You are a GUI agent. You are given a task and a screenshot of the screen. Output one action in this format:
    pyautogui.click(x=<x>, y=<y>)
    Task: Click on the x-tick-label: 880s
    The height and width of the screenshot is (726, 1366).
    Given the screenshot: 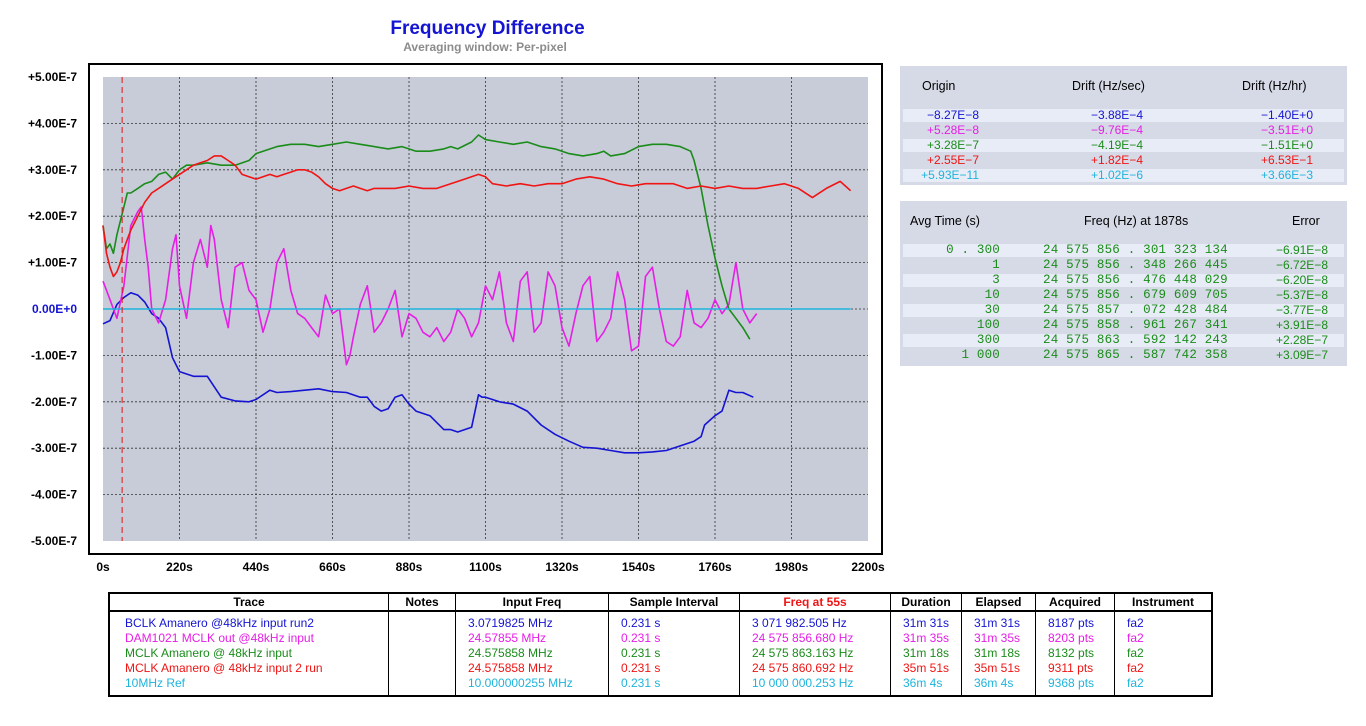 What is the action you would take?
    pyautogui.click(x=409, y=567)
    